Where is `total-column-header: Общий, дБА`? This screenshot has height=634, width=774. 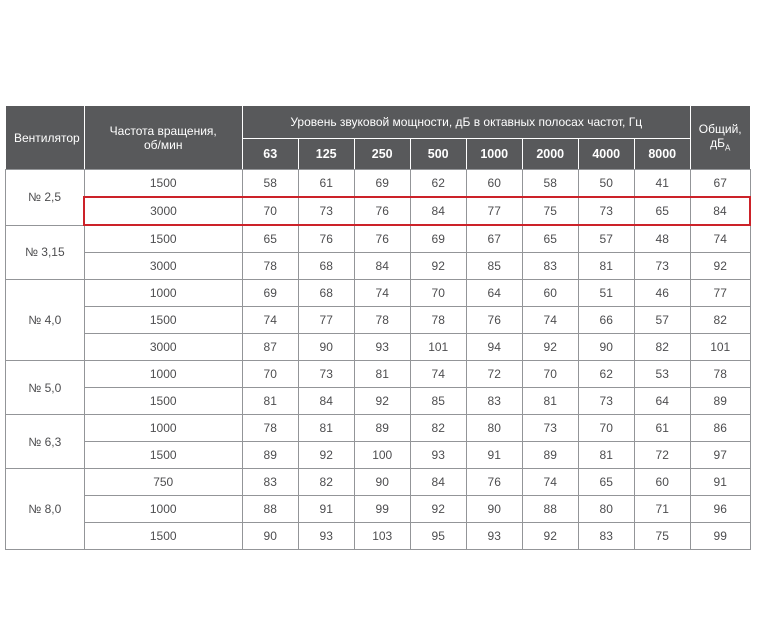
total-column-header: Общий, дБА is located at coordinates (720, 137).